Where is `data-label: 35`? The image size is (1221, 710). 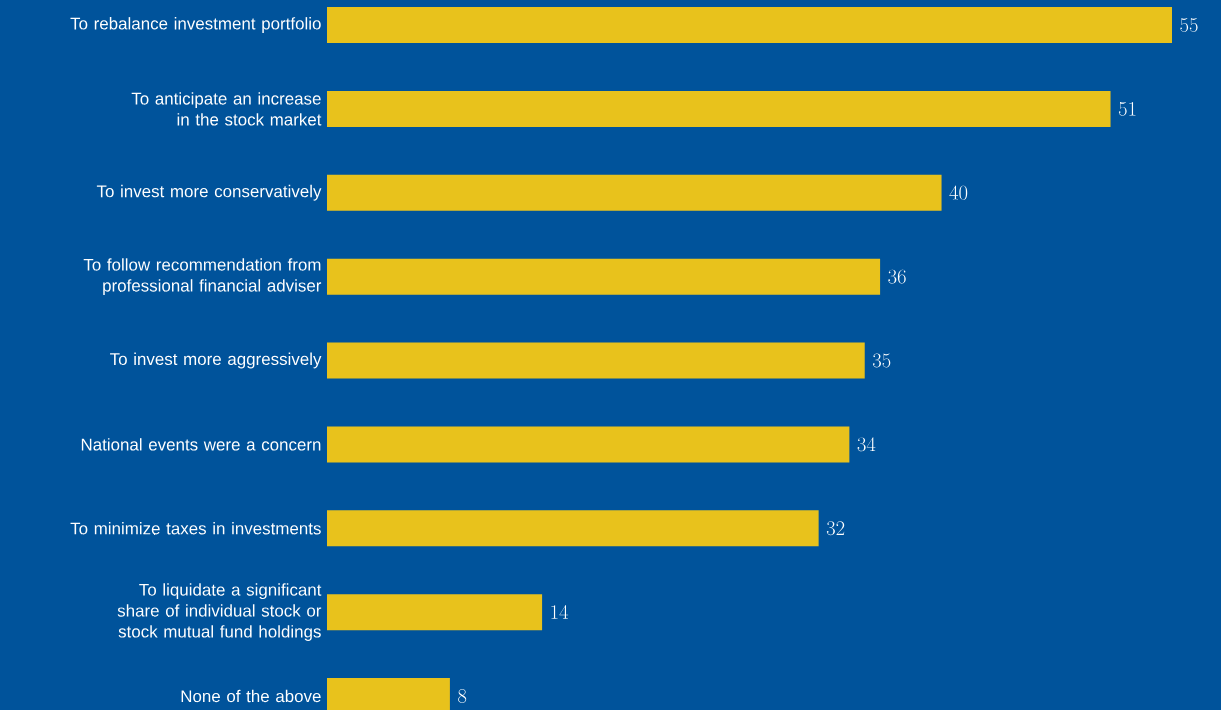
data-label: 35 is located at coordinates (881, 360).